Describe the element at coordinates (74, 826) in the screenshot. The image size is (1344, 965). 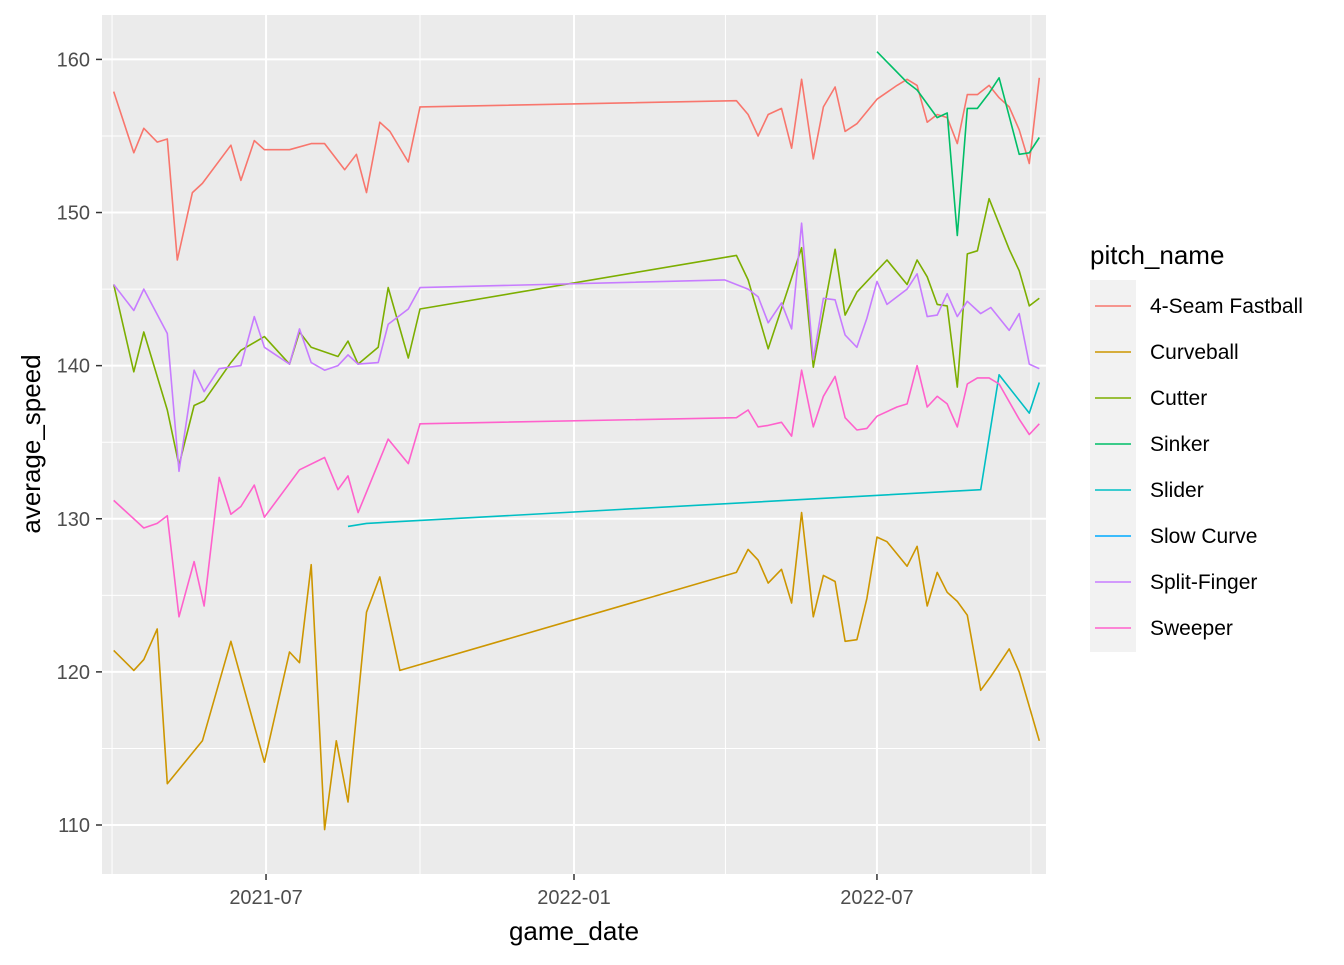
I see `y-tick-label: 110` at that location.